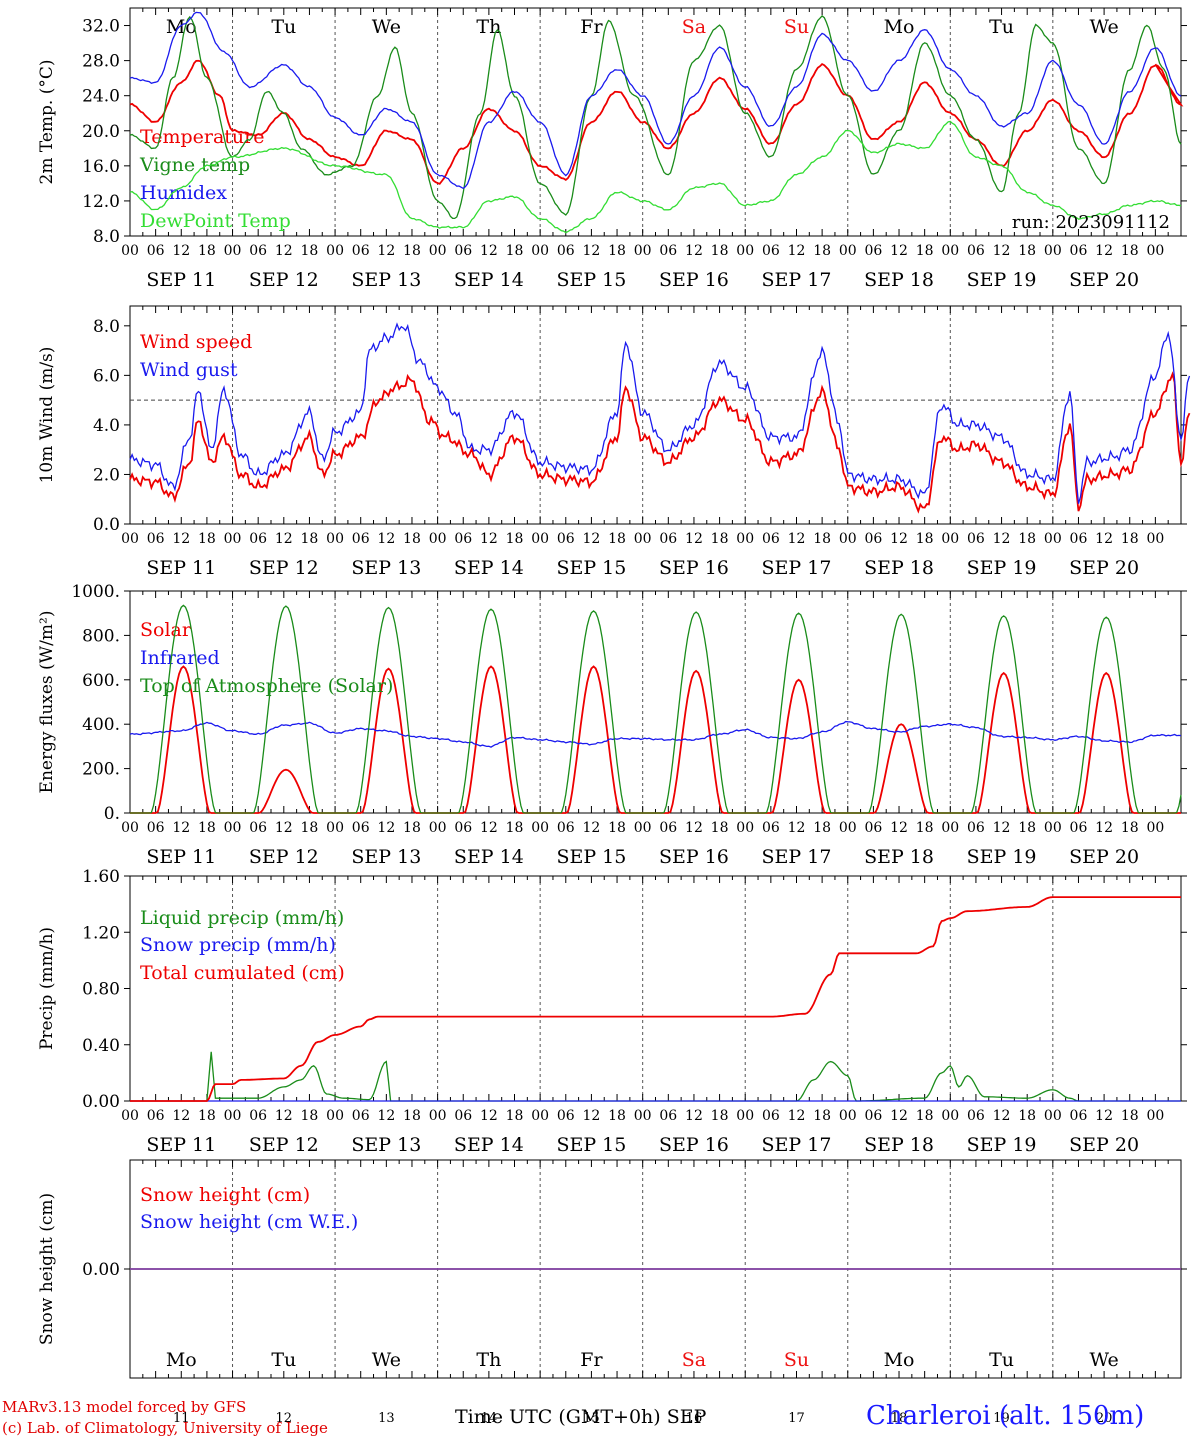 This screenshot has width=1194, height=1440. I want to click on date-label: SEP 18, so click(899, 568).